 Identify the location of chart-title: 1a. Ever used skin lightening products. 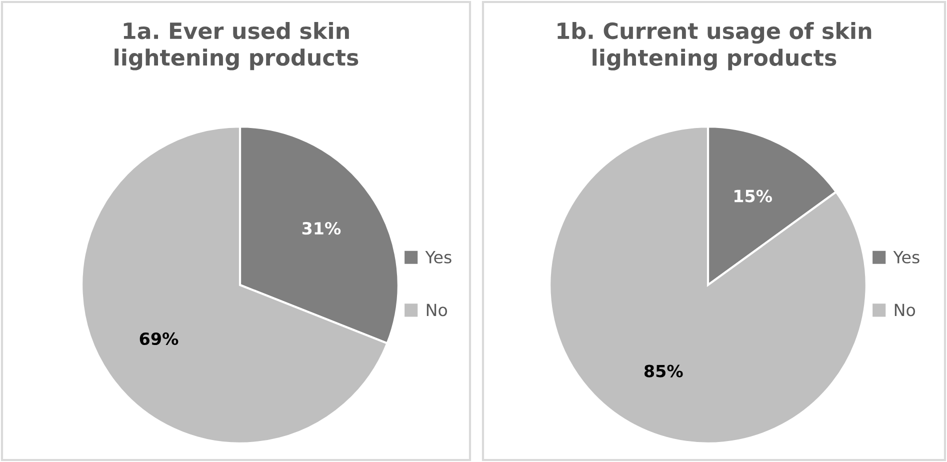
(236, 46).